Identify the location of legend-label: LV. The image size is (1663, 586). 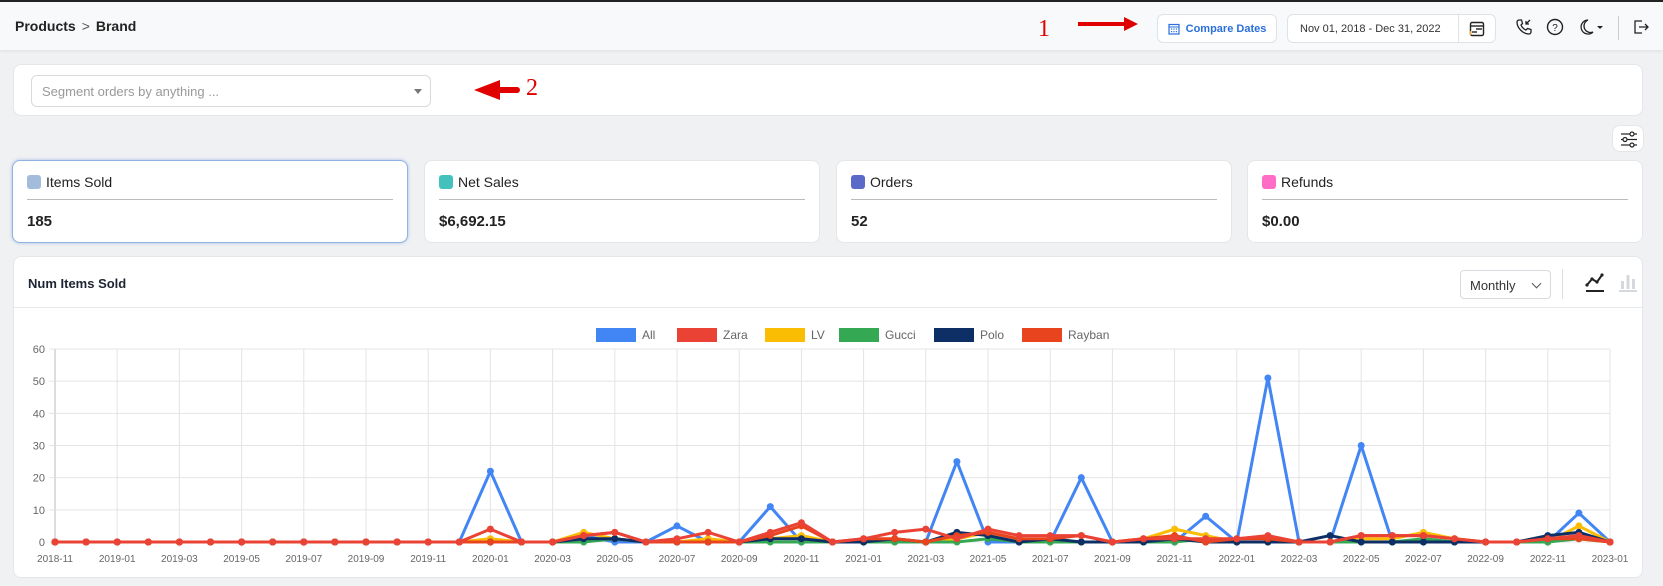
(818, 335).